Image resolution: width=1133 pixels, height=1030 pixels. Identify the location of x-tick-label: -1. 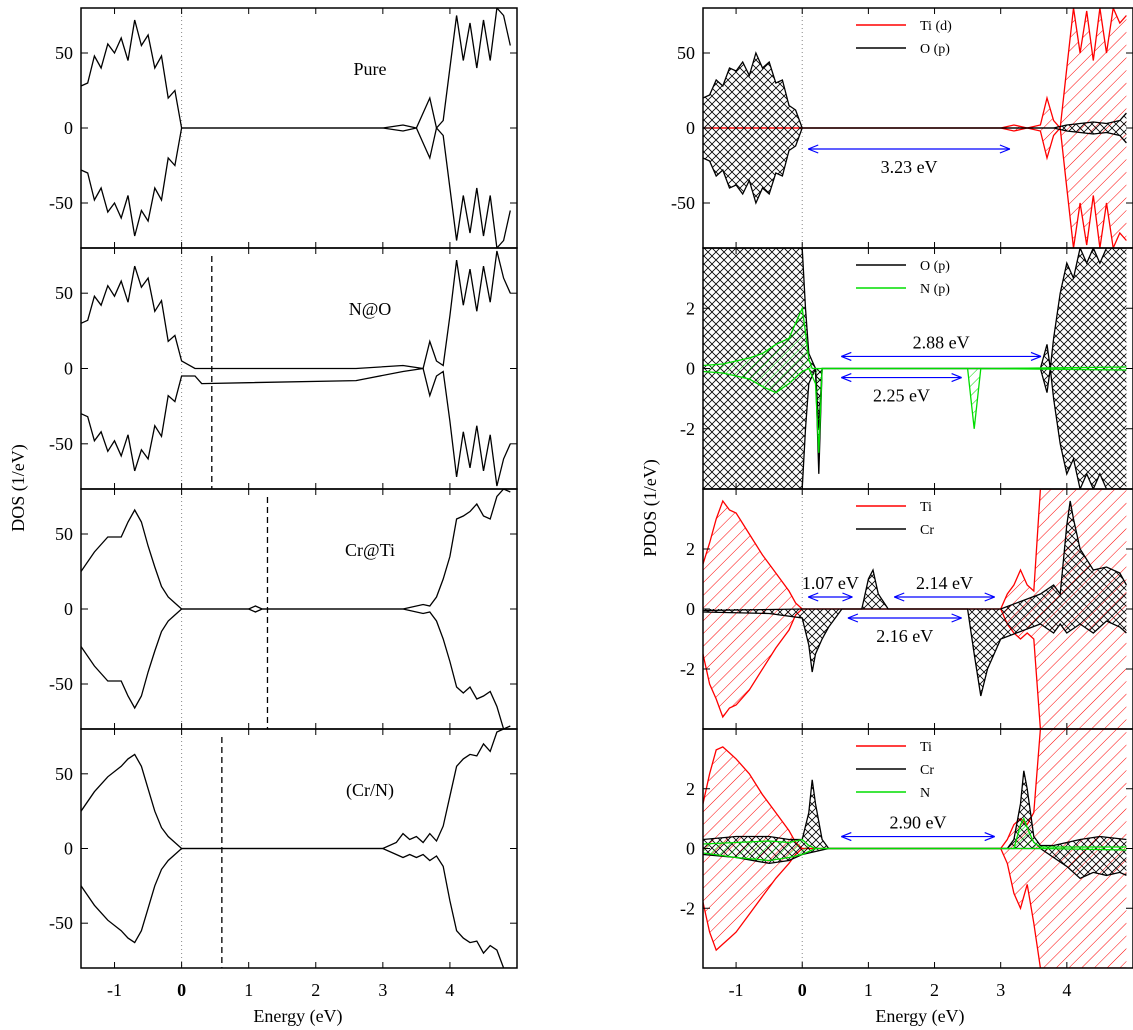
(736, 990).